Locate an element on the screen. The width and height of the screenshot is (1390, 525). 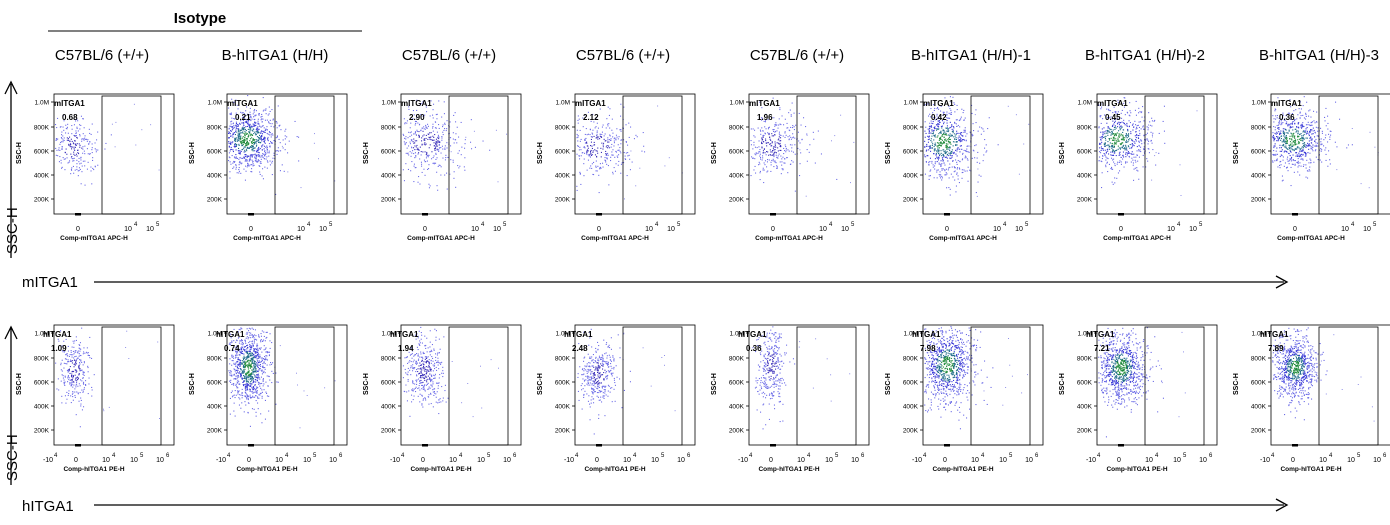
dot-cloud is located at coordinates (1147, 146).